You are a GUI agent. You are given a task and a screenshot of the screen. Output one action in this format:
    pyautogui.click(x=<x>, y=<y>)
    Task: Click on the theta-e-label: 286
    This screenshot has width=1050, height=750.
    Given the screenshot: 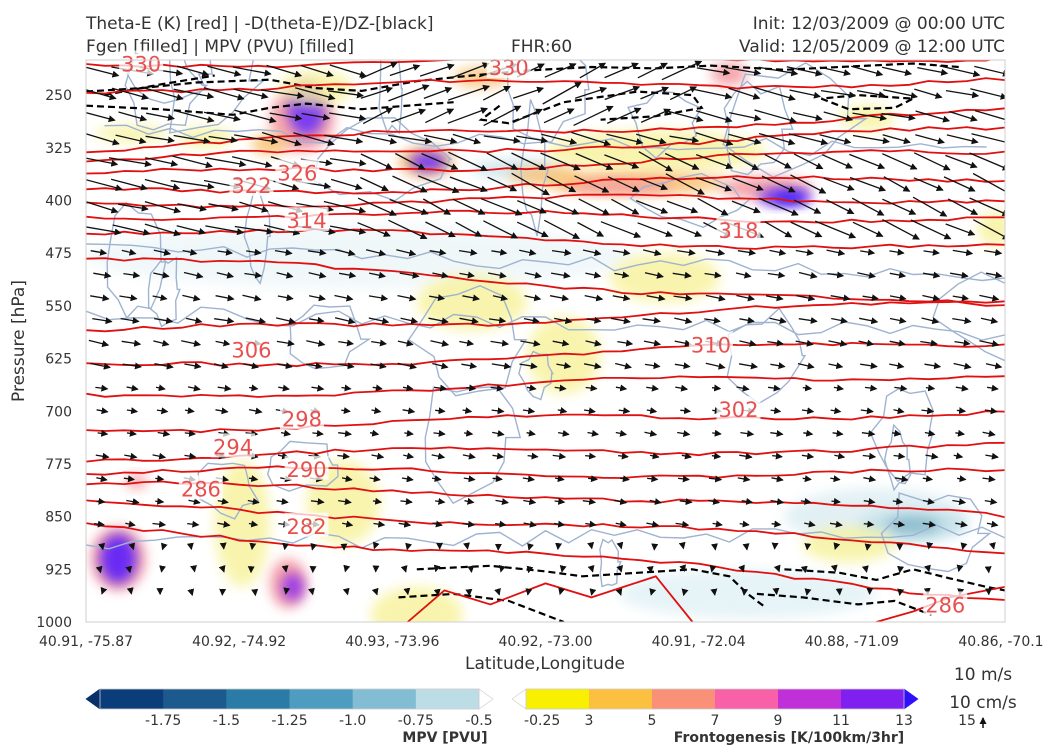 What is the action you would take?
    pyautogui.click(x=201, y=490)
    